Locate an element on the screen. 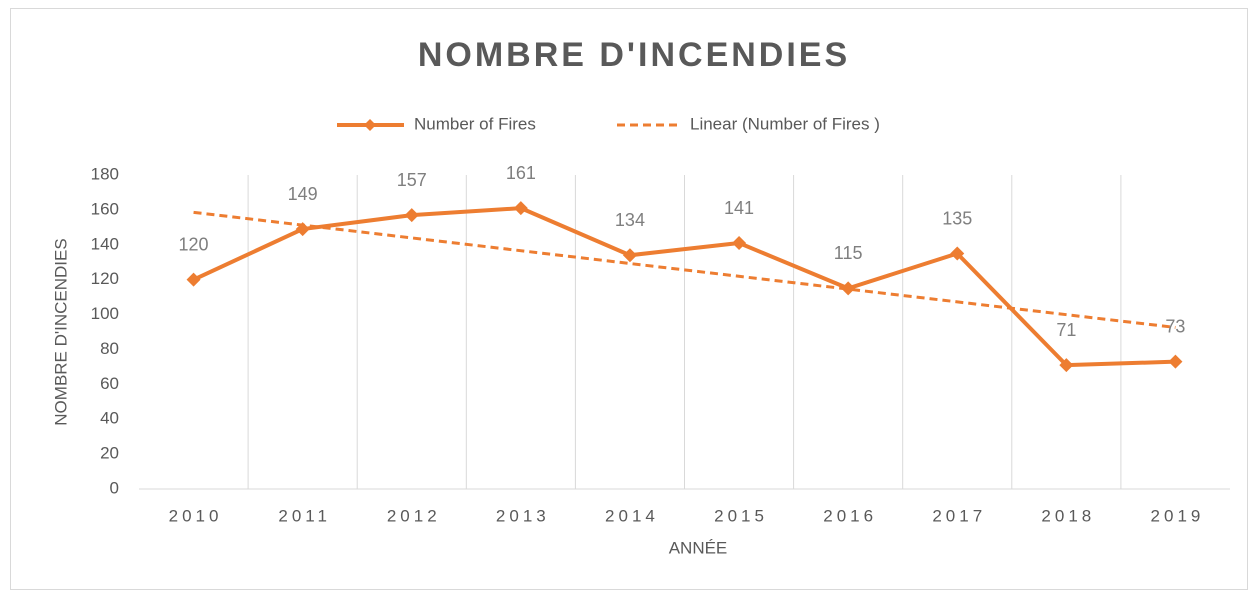 The width and height of the screenshot is (1251, 592). data-label: 161 is located at coordinates (521, 173).